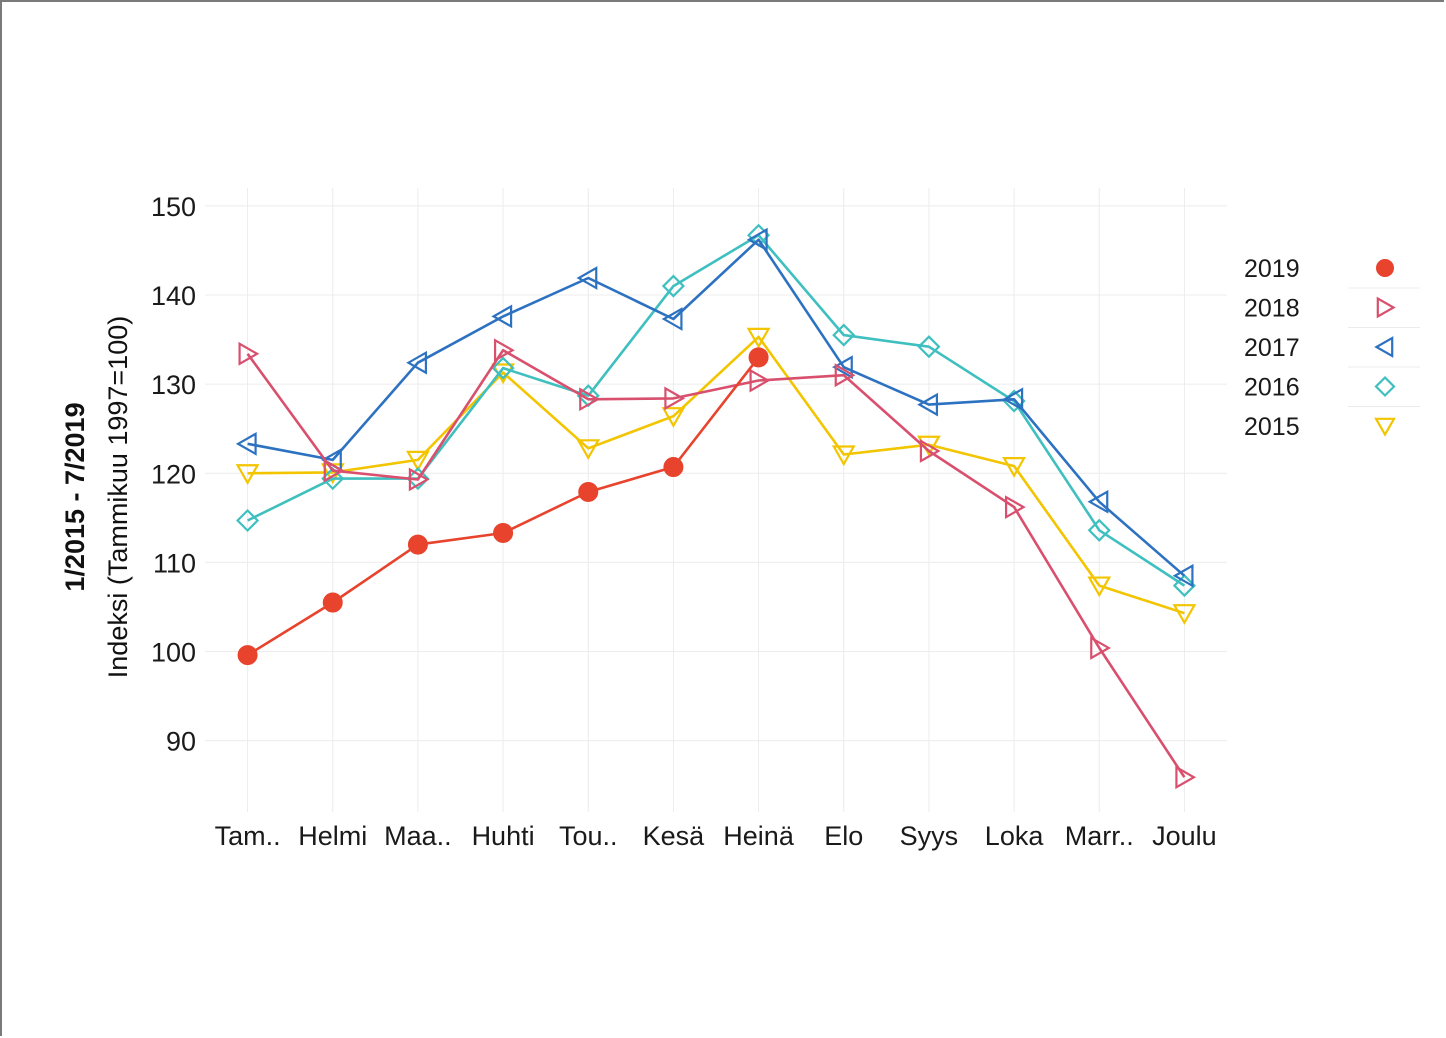 This screenshot has width=1446, height=1038. What do you see at coordinates (418, 836) in the screenshot?
I see `x-tick-label: Maa..` at bounding box center [418, 836].